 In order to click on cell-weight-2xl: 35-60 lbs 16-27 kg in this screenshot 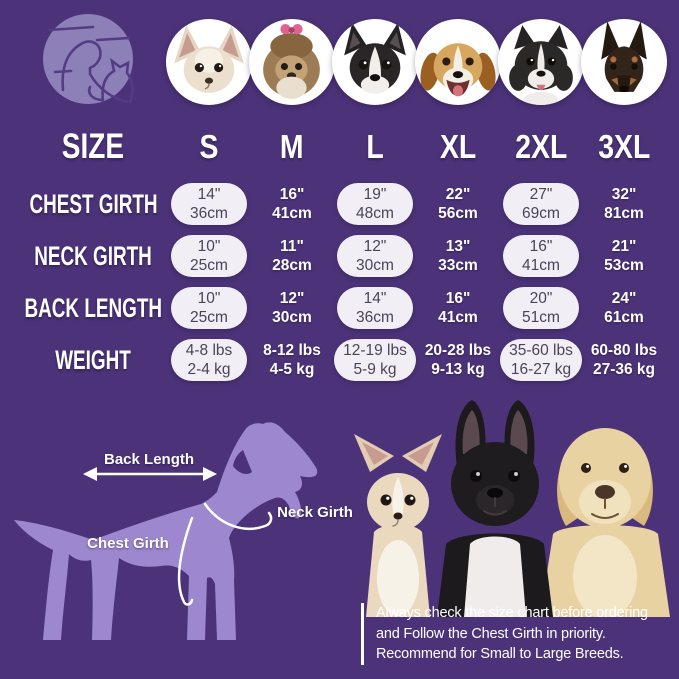, I will do `click(541, 360)`.